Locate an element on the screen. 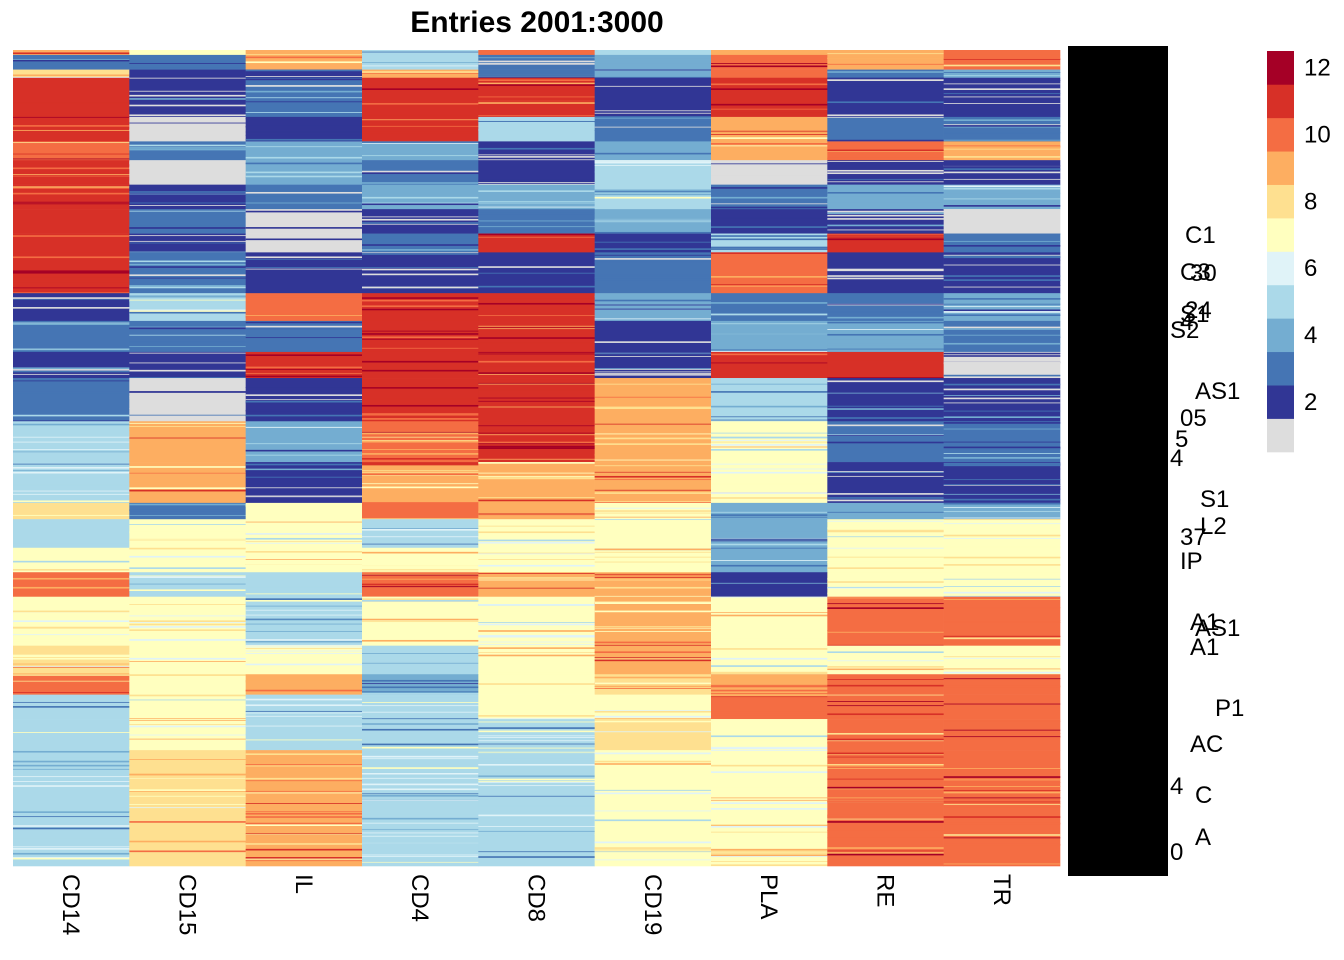 The image size is (1344, 960). row-label: A1 is located at coordinates (1204, 622).